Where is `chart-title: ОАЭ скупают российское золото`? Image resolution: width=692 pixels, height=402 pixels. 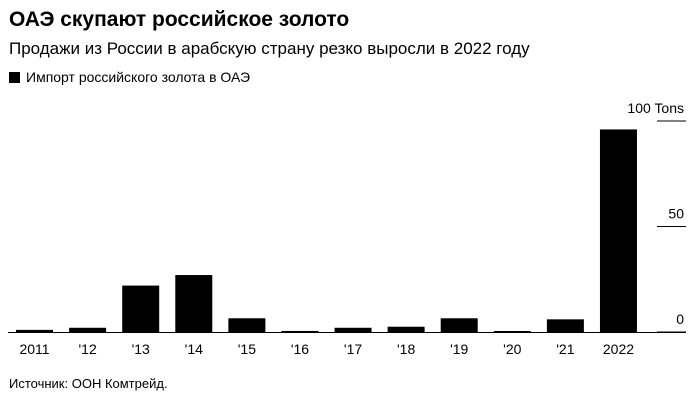
chart-title: ОАЭ скупают российское золото is located at coordinates (179, 19).